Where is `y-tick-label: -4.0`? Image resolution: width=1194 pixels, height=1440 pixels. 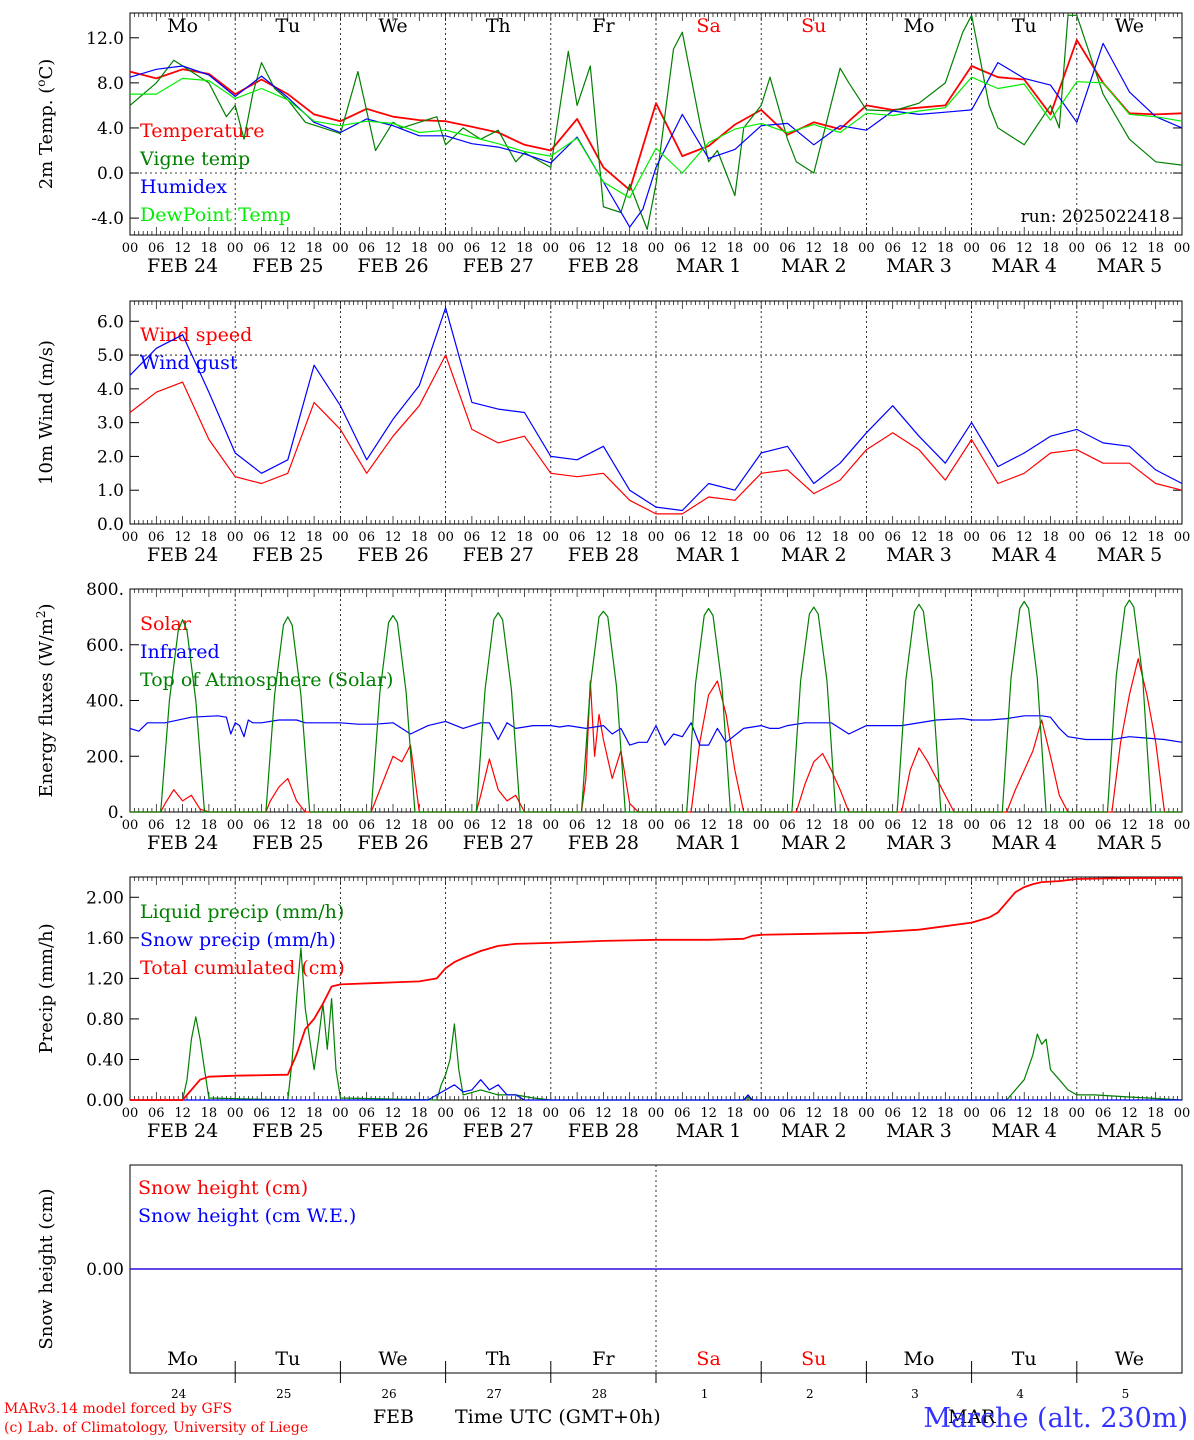
y-tick-label: -4.0 is located at coordinates (107, 219).